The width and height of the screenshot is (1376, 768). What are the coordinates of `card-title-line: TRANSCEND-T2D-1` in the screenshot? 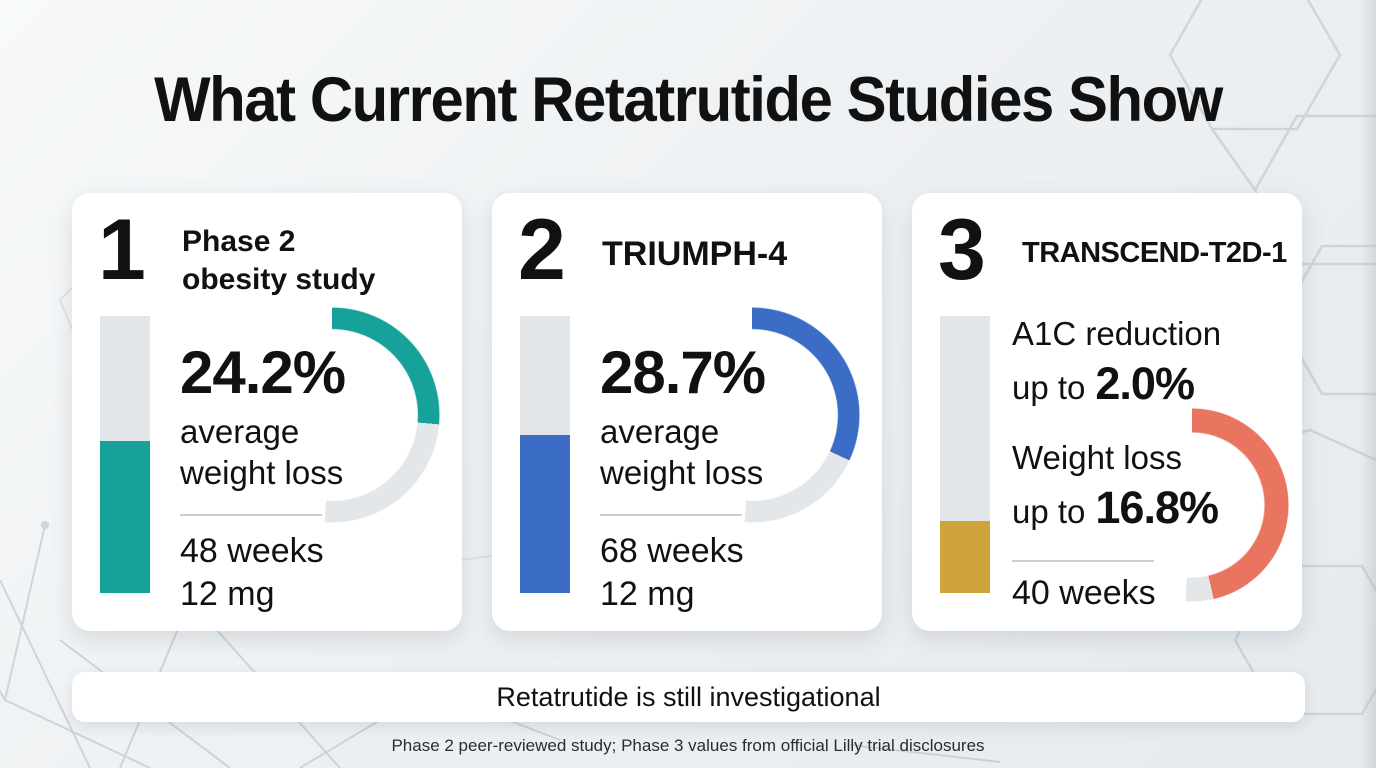 It's located at (1154, 253).